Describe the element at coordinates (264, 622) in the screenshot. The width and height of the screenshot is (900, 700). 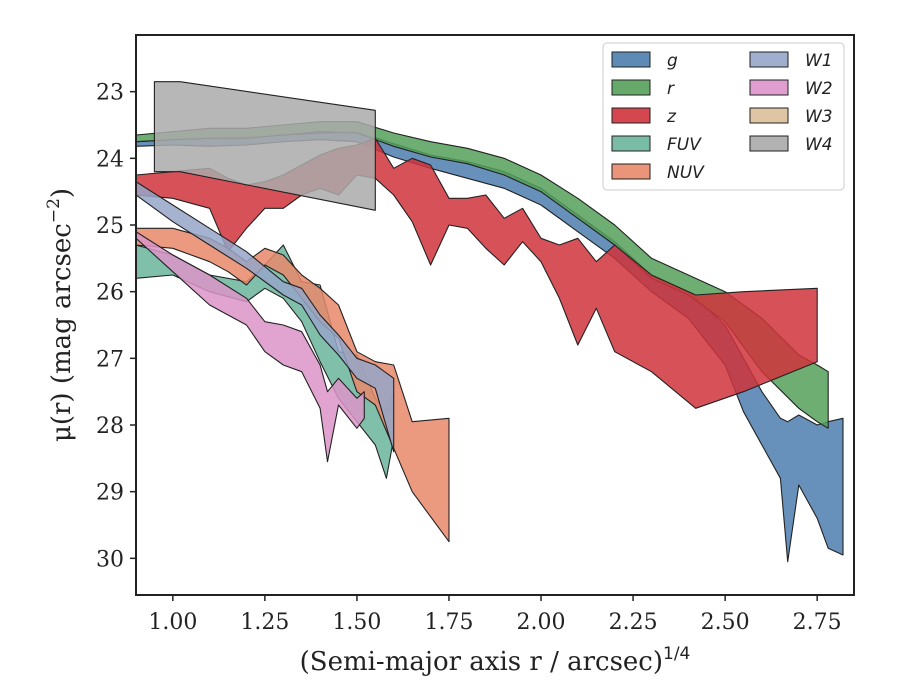
I see `x-tick-label: 1.25` at that location.